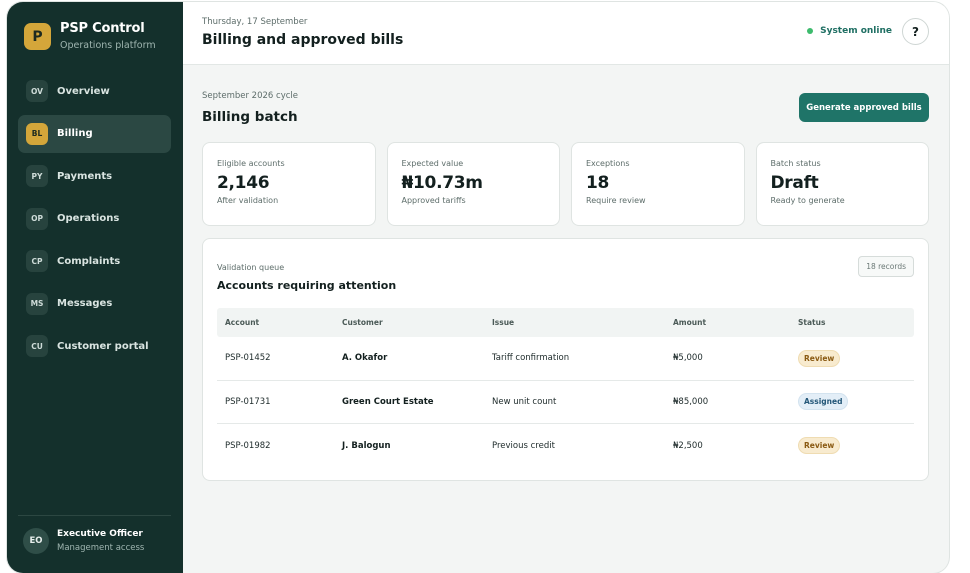 The width and height of the screenshot is (970, 573). Describe the element at coordinates (524, 401) in the screenshot. I see `issue-cell: New unit count` at that location.